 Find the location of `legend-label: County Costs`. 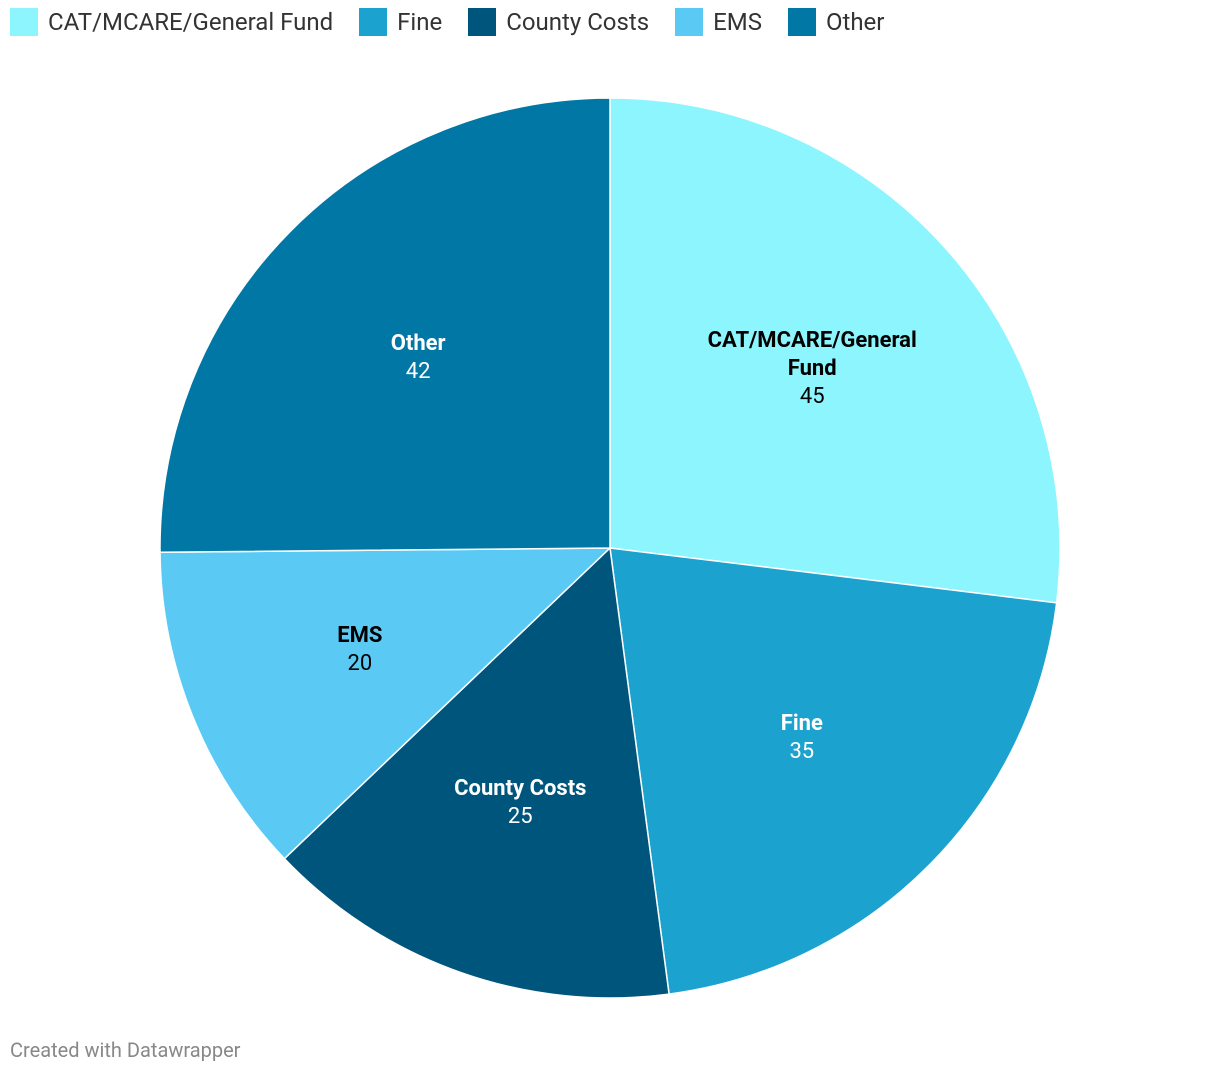

legend-label: County Costs is located at coordinates (578, 22).